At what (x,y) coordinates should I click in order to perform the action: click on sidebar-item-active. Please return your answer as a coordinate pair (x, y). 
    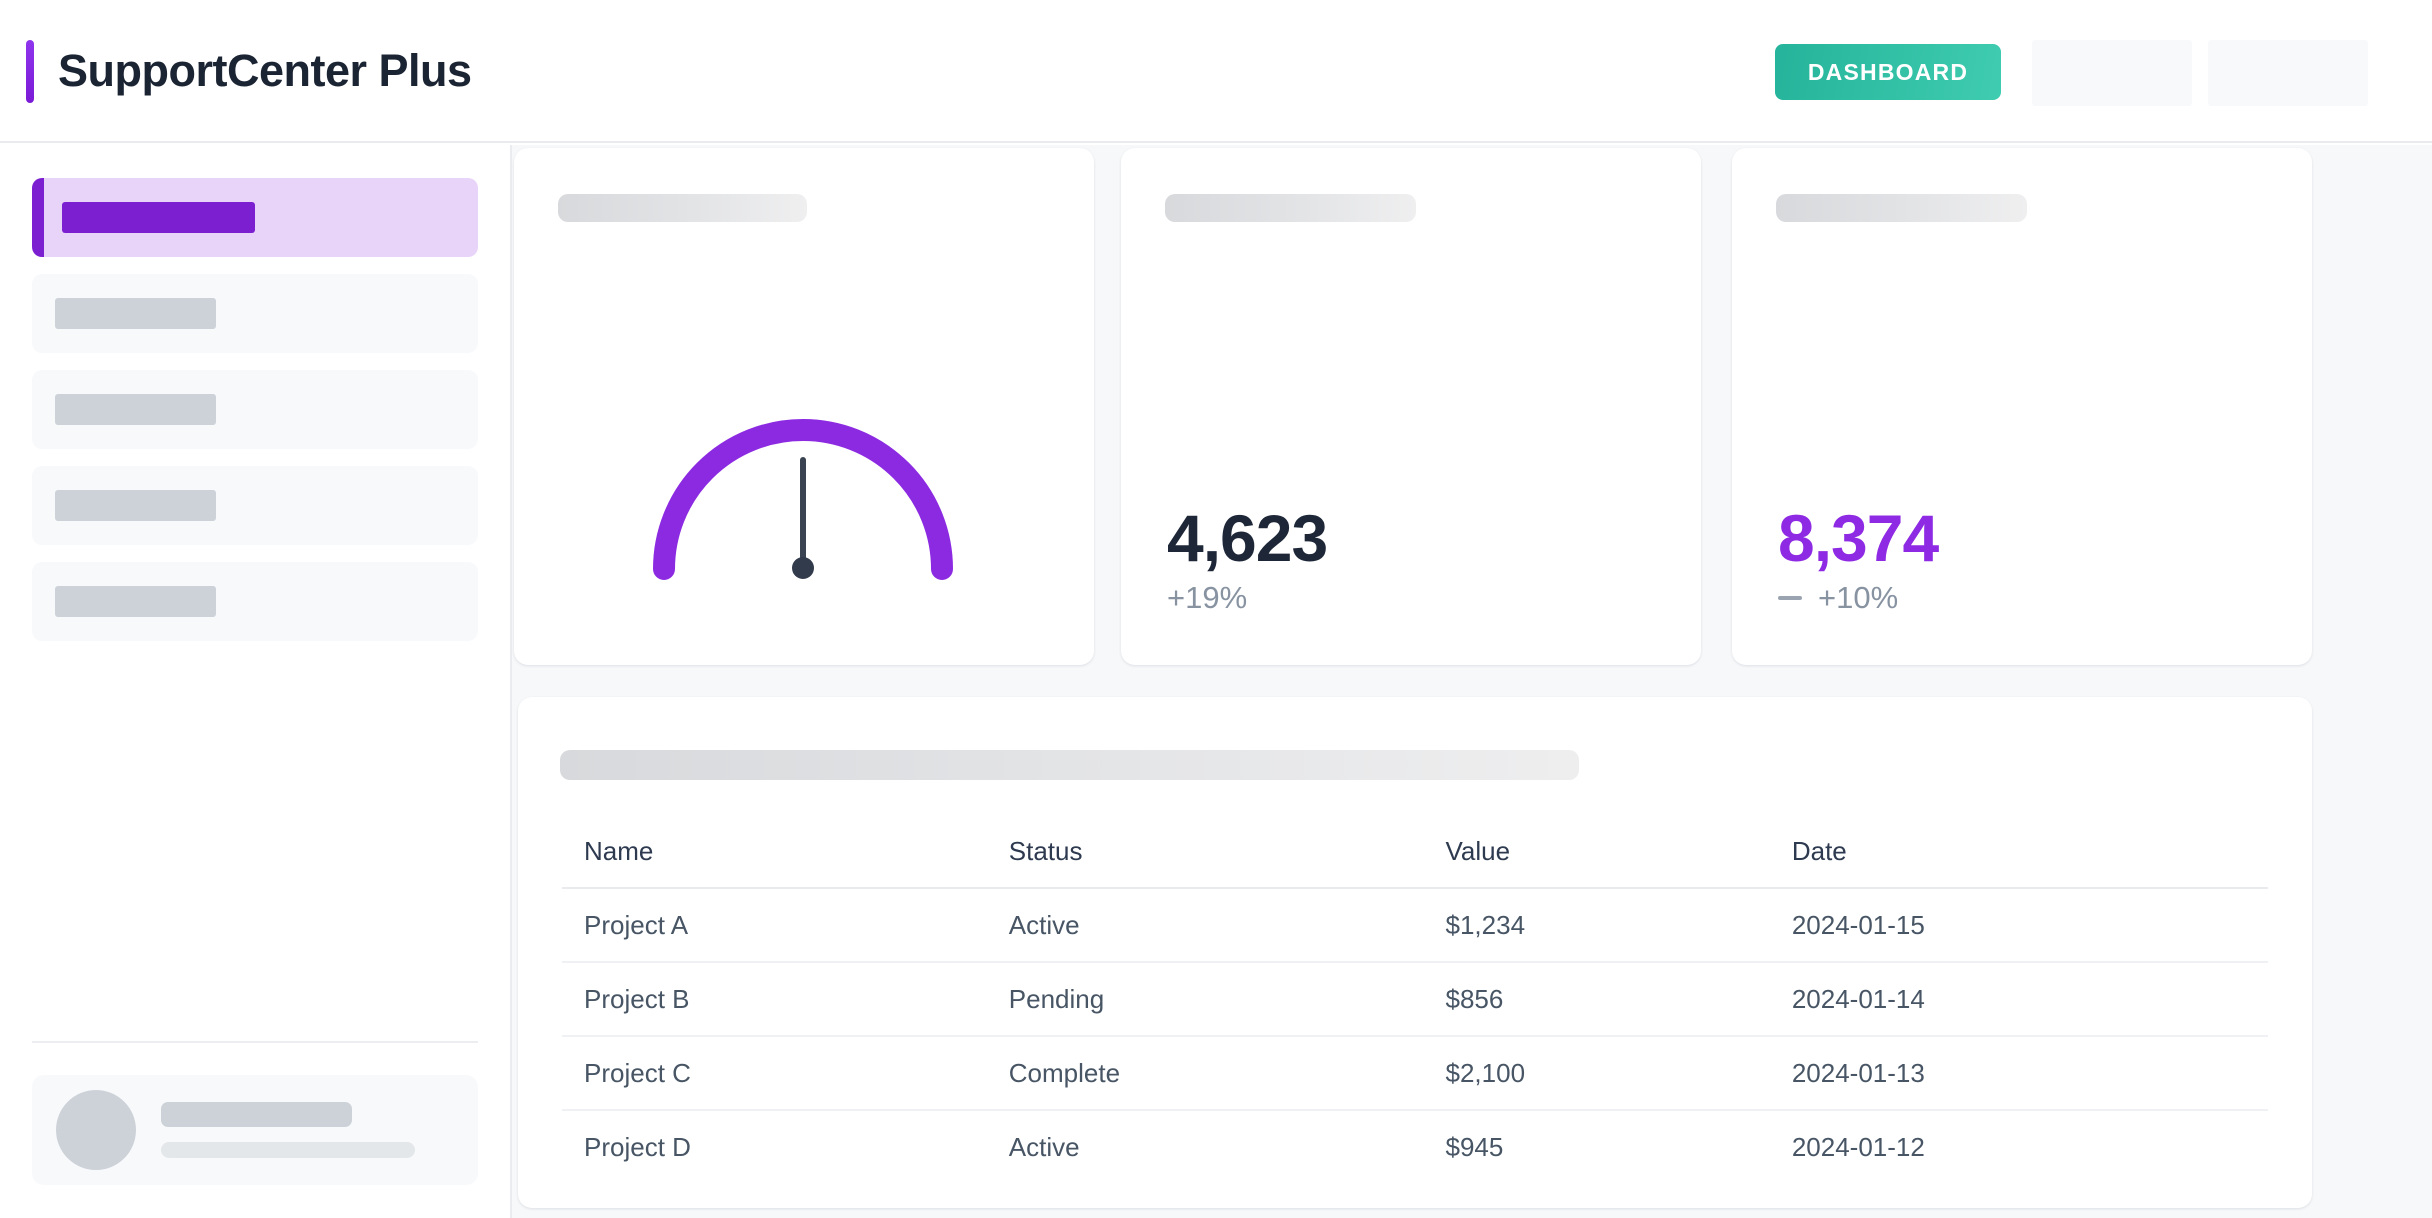
    Looking at the image, I should click on (255, 217).